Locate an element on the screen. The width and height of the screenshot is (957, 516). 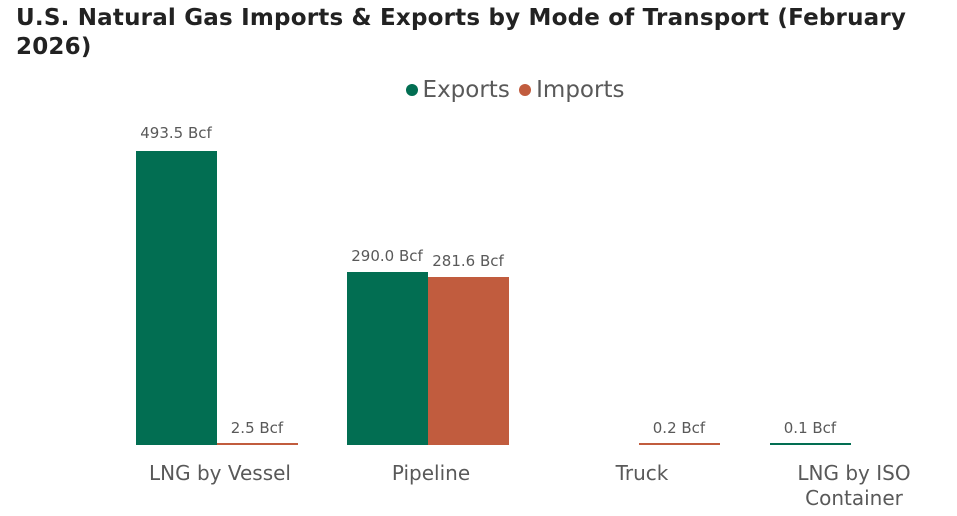
value-label-exports-pipeline: 290.0 Bcf is located at coordinates (387, 256).